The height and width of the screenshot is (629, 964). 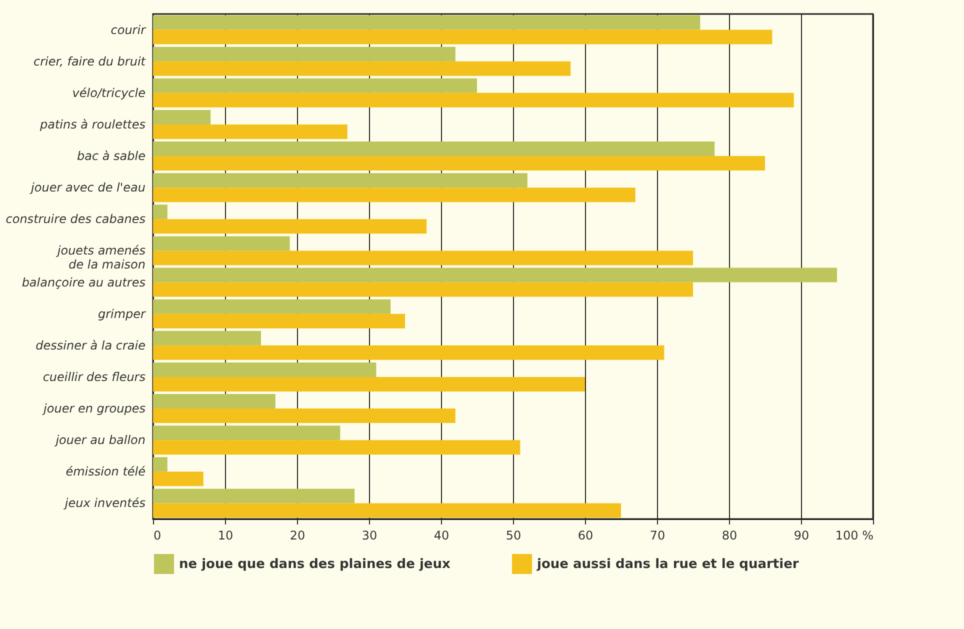 I want to click on x-tick-label: 100 %, so click(x=854, y=535).